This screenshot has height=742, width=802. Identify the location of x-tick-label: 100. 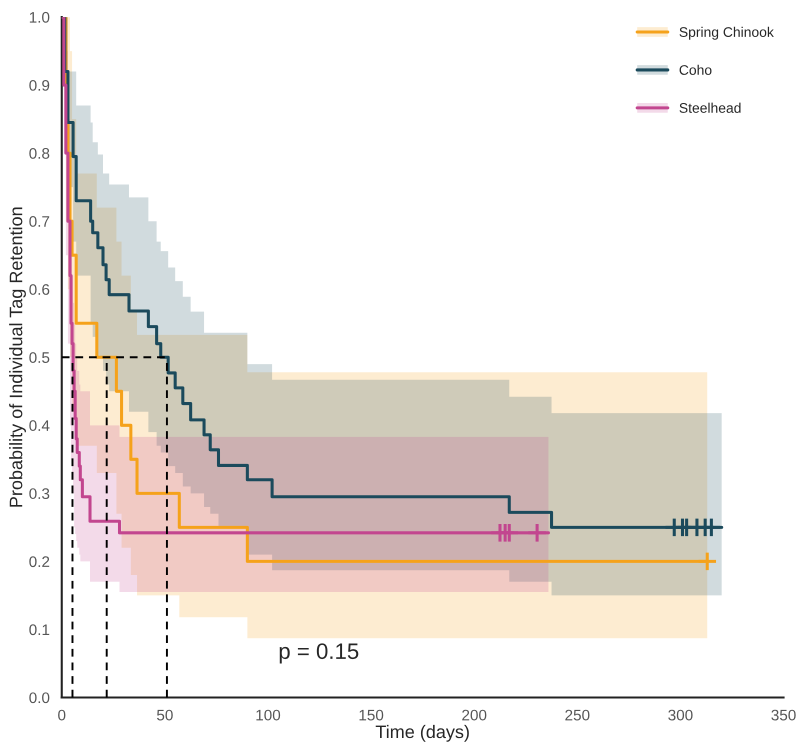
(268, 715).